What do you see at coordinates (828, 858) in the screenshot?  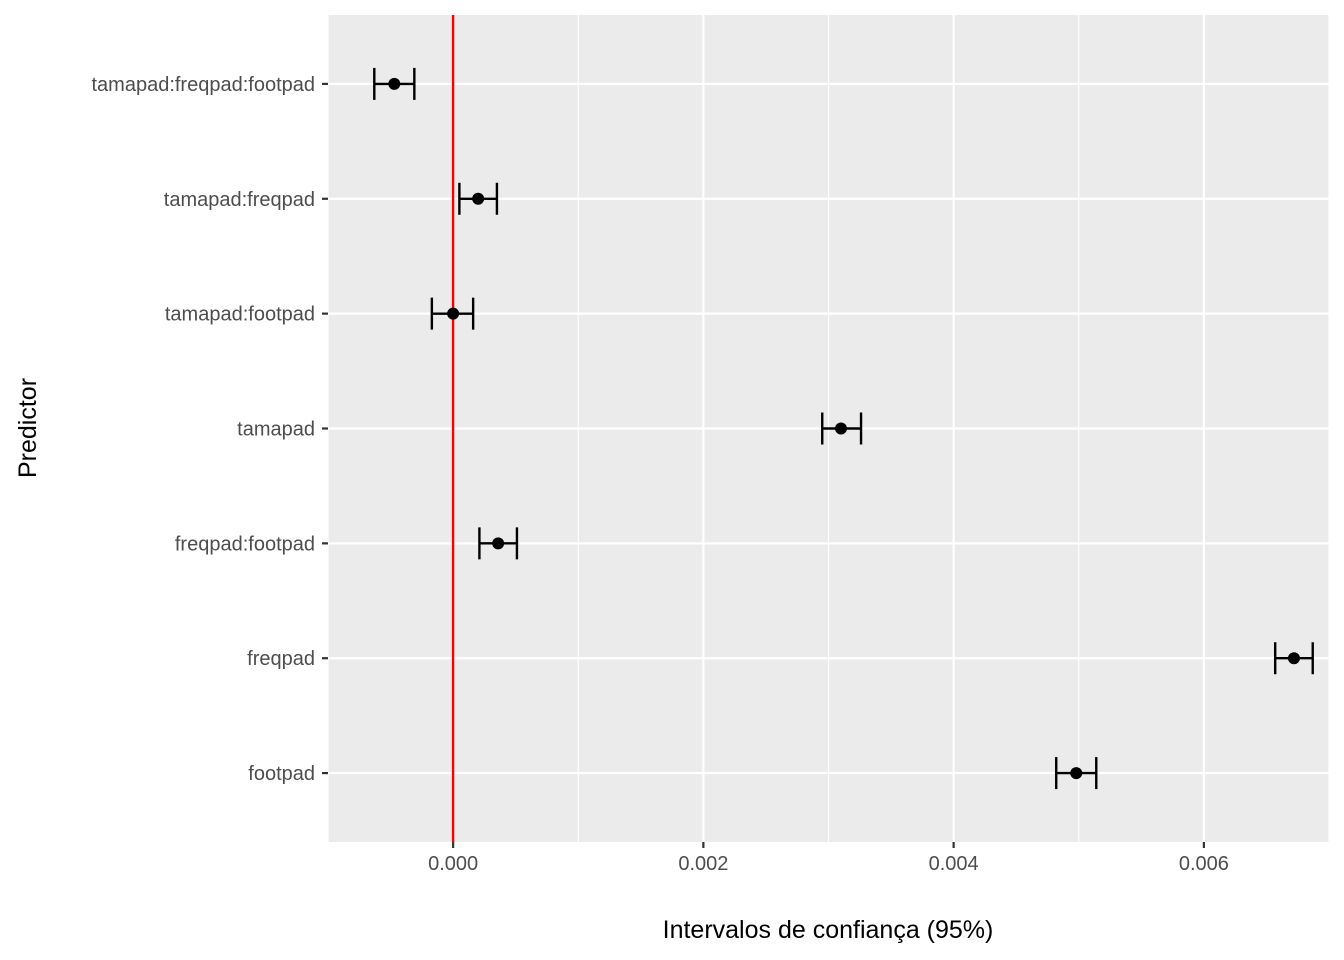 I see `x-axis: 0.000 0.002 0.004 0.006` at bounding box center [828, 858].